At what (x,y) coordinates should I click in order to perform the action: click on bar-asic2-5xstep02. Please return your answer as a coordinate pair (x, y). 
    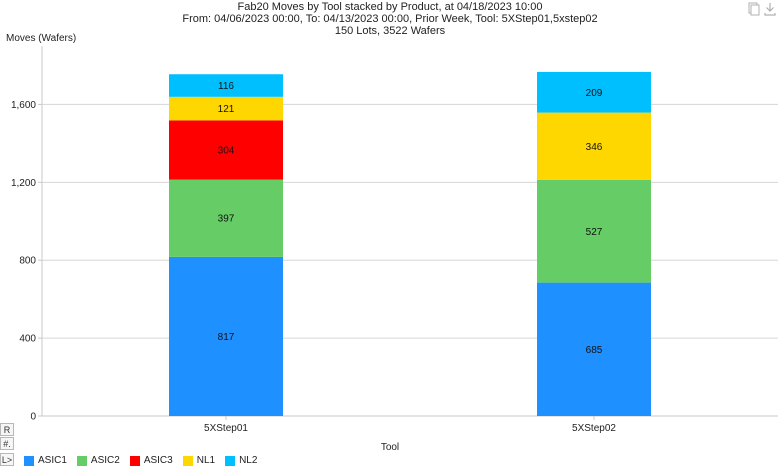
    Looking at the image, I should click on (594, 231).